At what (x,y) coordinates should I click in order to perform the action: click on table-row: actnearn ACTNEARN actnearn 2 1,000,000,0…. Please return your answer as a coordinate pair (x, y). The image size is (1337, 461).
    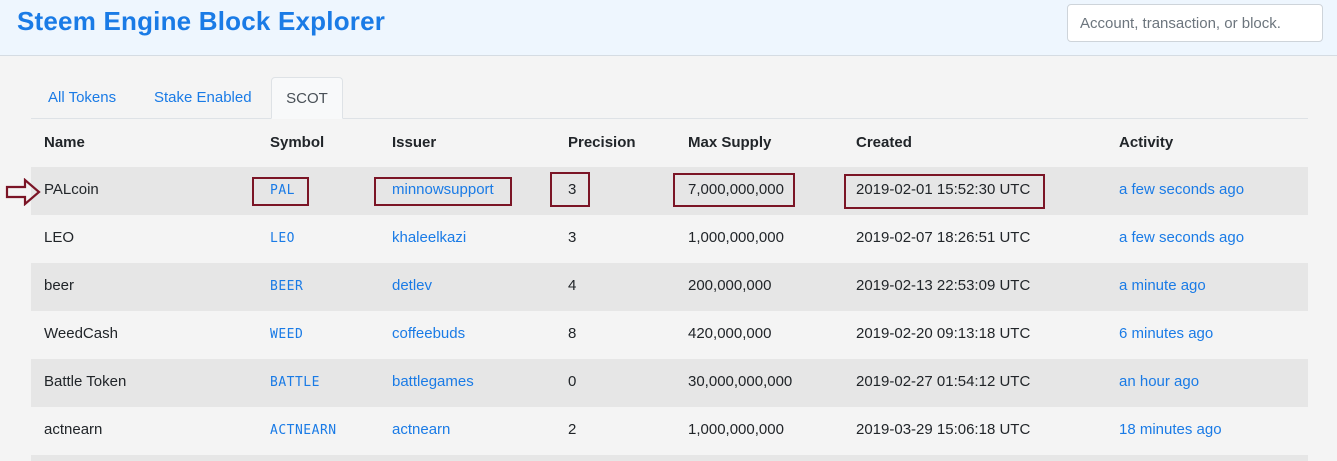
    Looking at the image, I should click on (669, 431).